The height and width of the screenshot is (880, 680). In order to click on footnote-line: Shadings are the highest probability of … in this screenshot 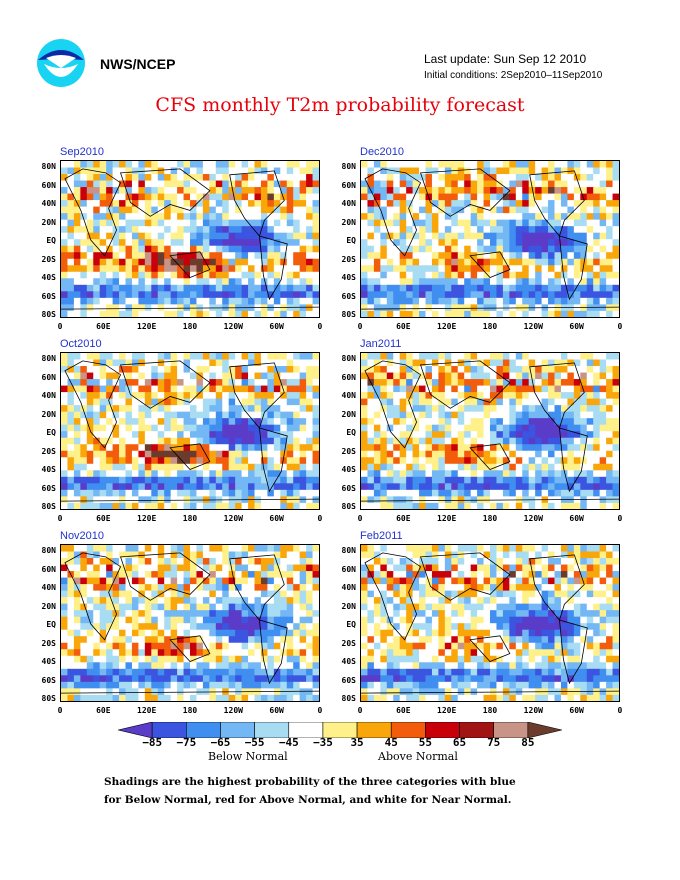, I will do `click(310, 782)`.